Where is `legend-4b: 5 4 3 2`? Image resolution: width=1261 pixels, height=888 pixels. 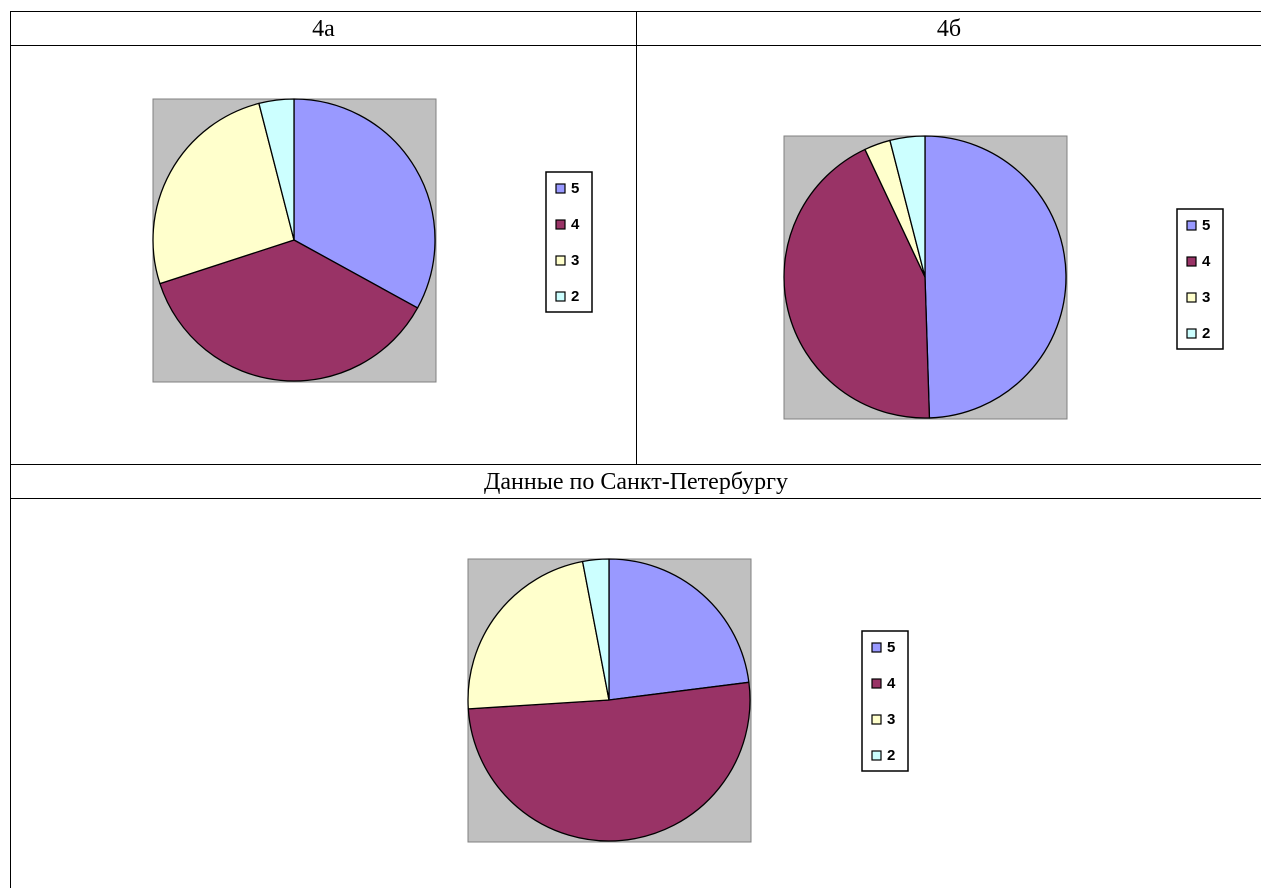
legend-4b: 5 4 3 2 is located at coordinates (1200, 279).